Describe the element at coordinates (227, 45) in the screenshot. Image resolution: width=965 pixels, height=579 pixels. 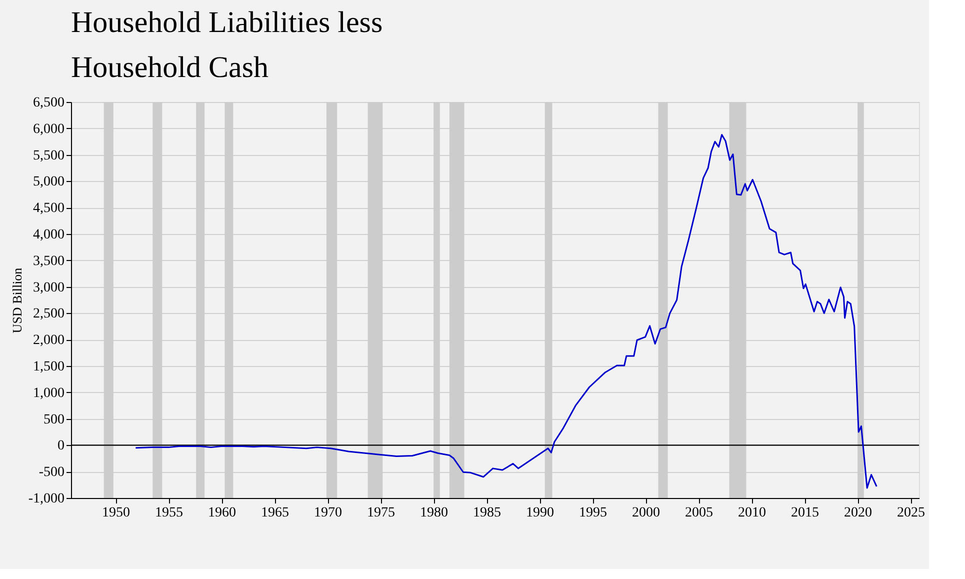
I see `chart-title: Household Liabilities less Household Cash` at that location.